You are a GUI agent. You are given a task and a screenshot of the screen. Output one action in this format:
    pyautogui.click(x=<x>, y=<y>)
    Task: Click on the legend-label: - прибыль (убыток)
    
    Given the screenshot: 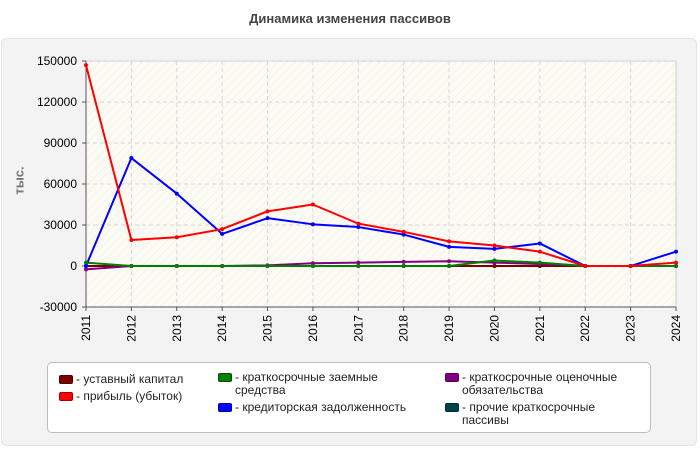 What is the action you would take?
    pyautogui.click(x=129, y=396)
    